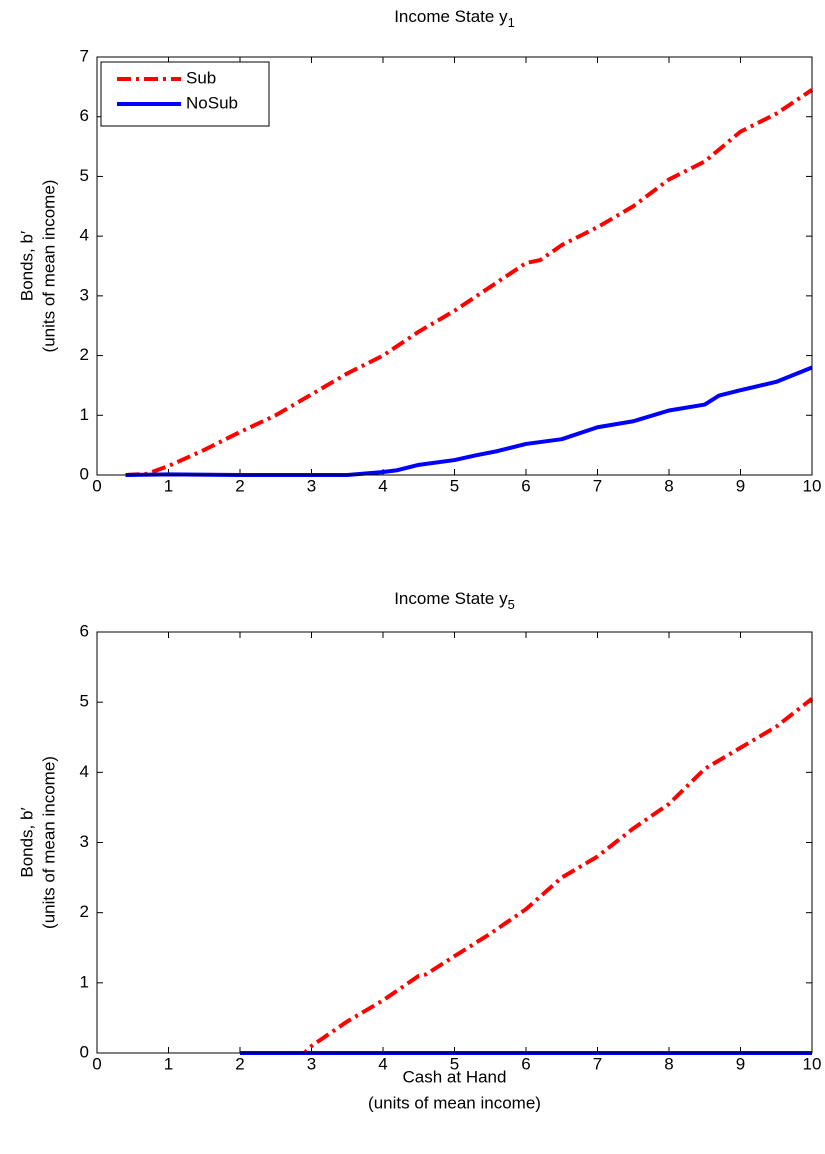 Image resolution: width=825 pixels, height=1154 pixels. Describe the element at coordinates (511, 604) in the screenshot. I see `title-subscript: 5` at that location.